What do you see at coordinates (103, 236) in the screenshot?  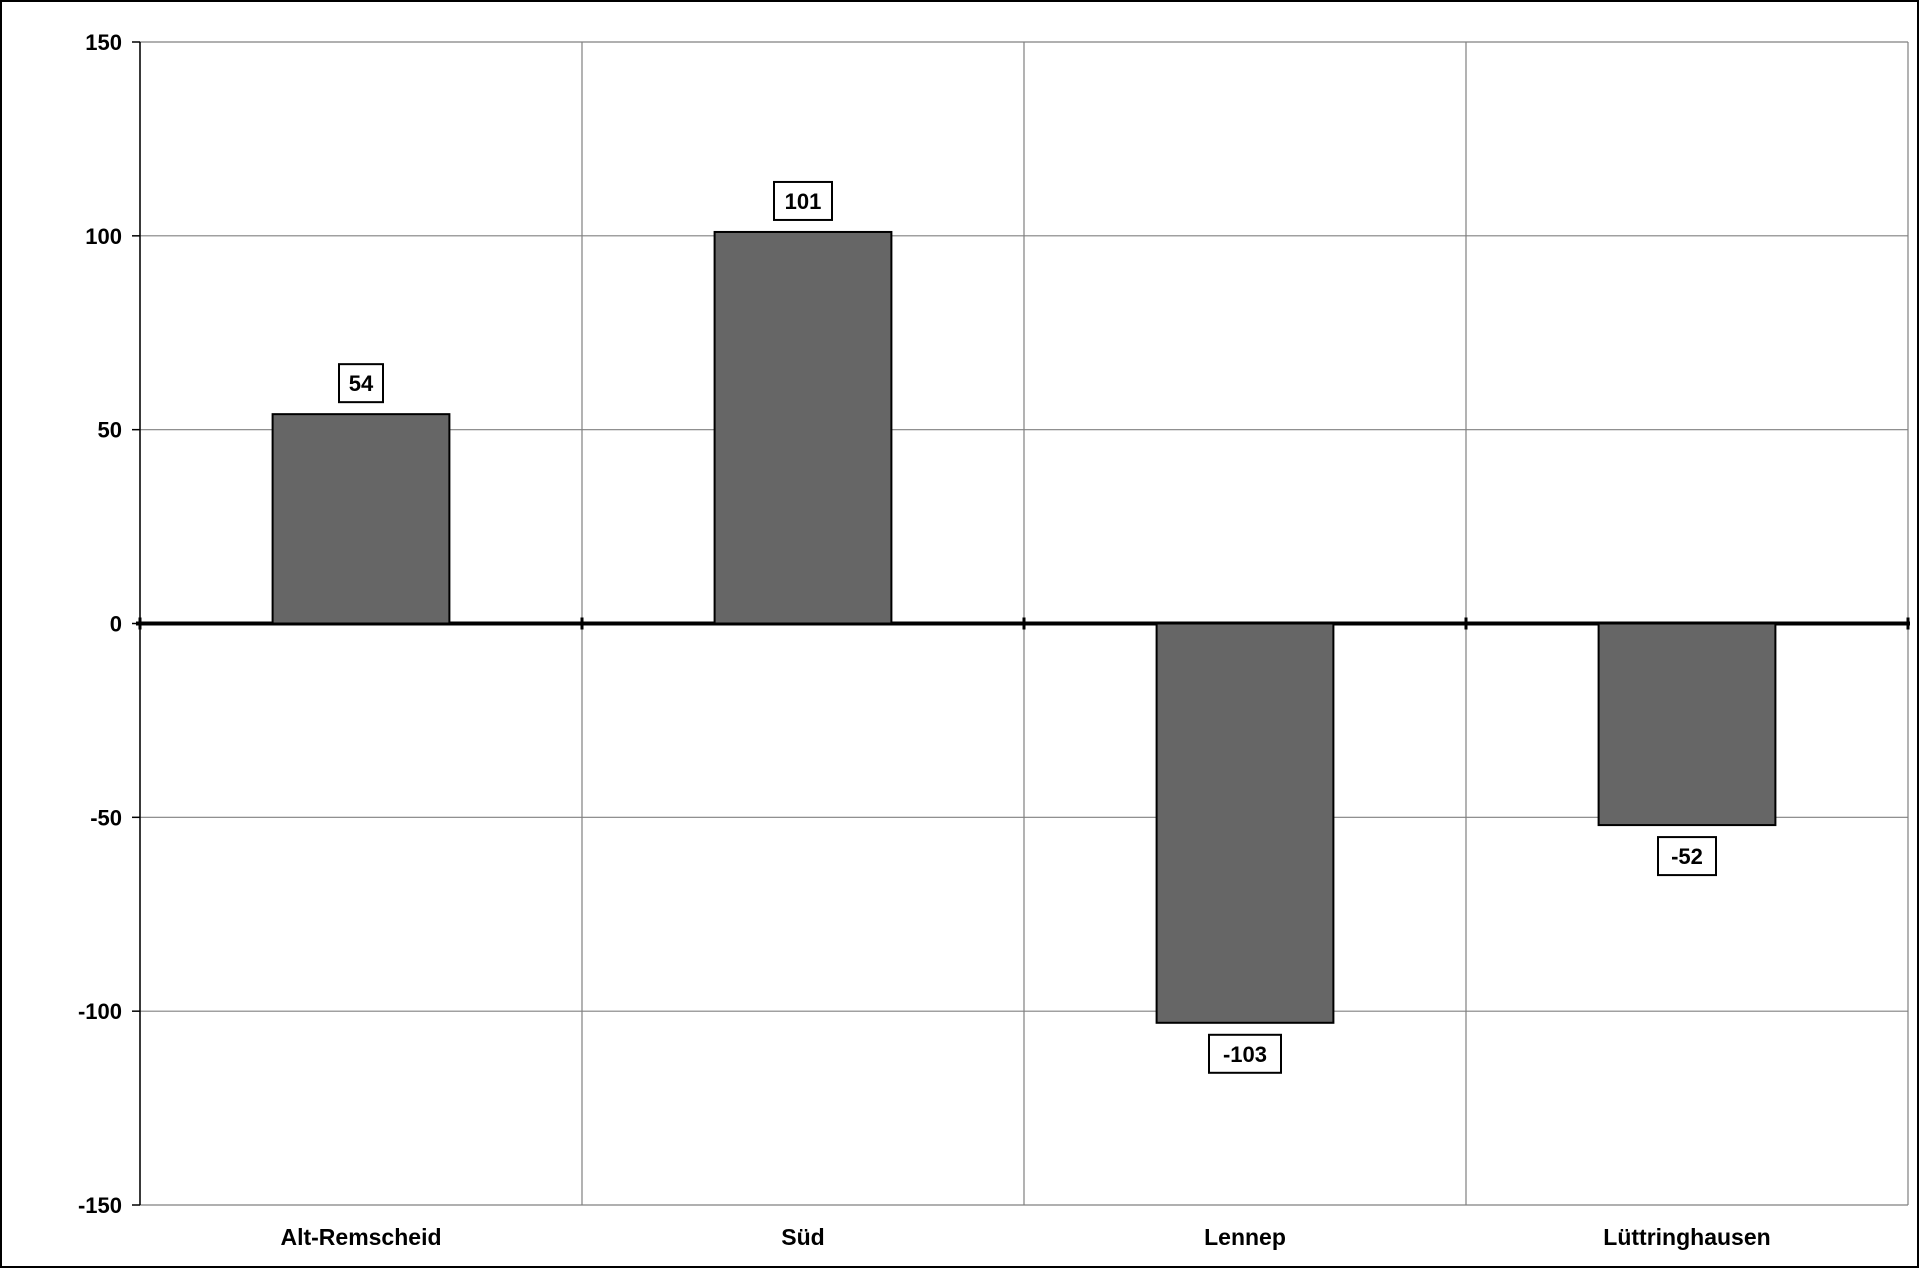 I see `y-tick-label: 100` at bounding box center [103, 236].